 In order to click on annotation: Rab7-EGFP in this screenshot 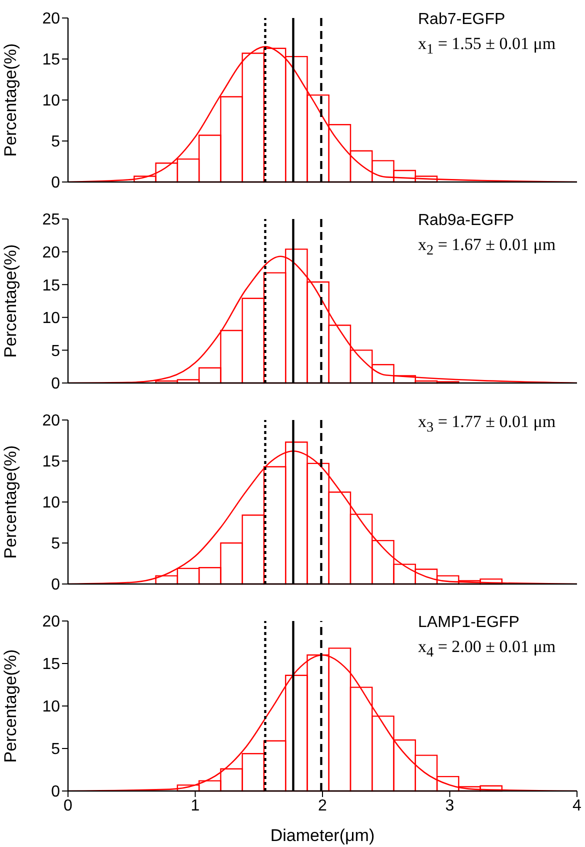, I will do `click(462, 20)`.